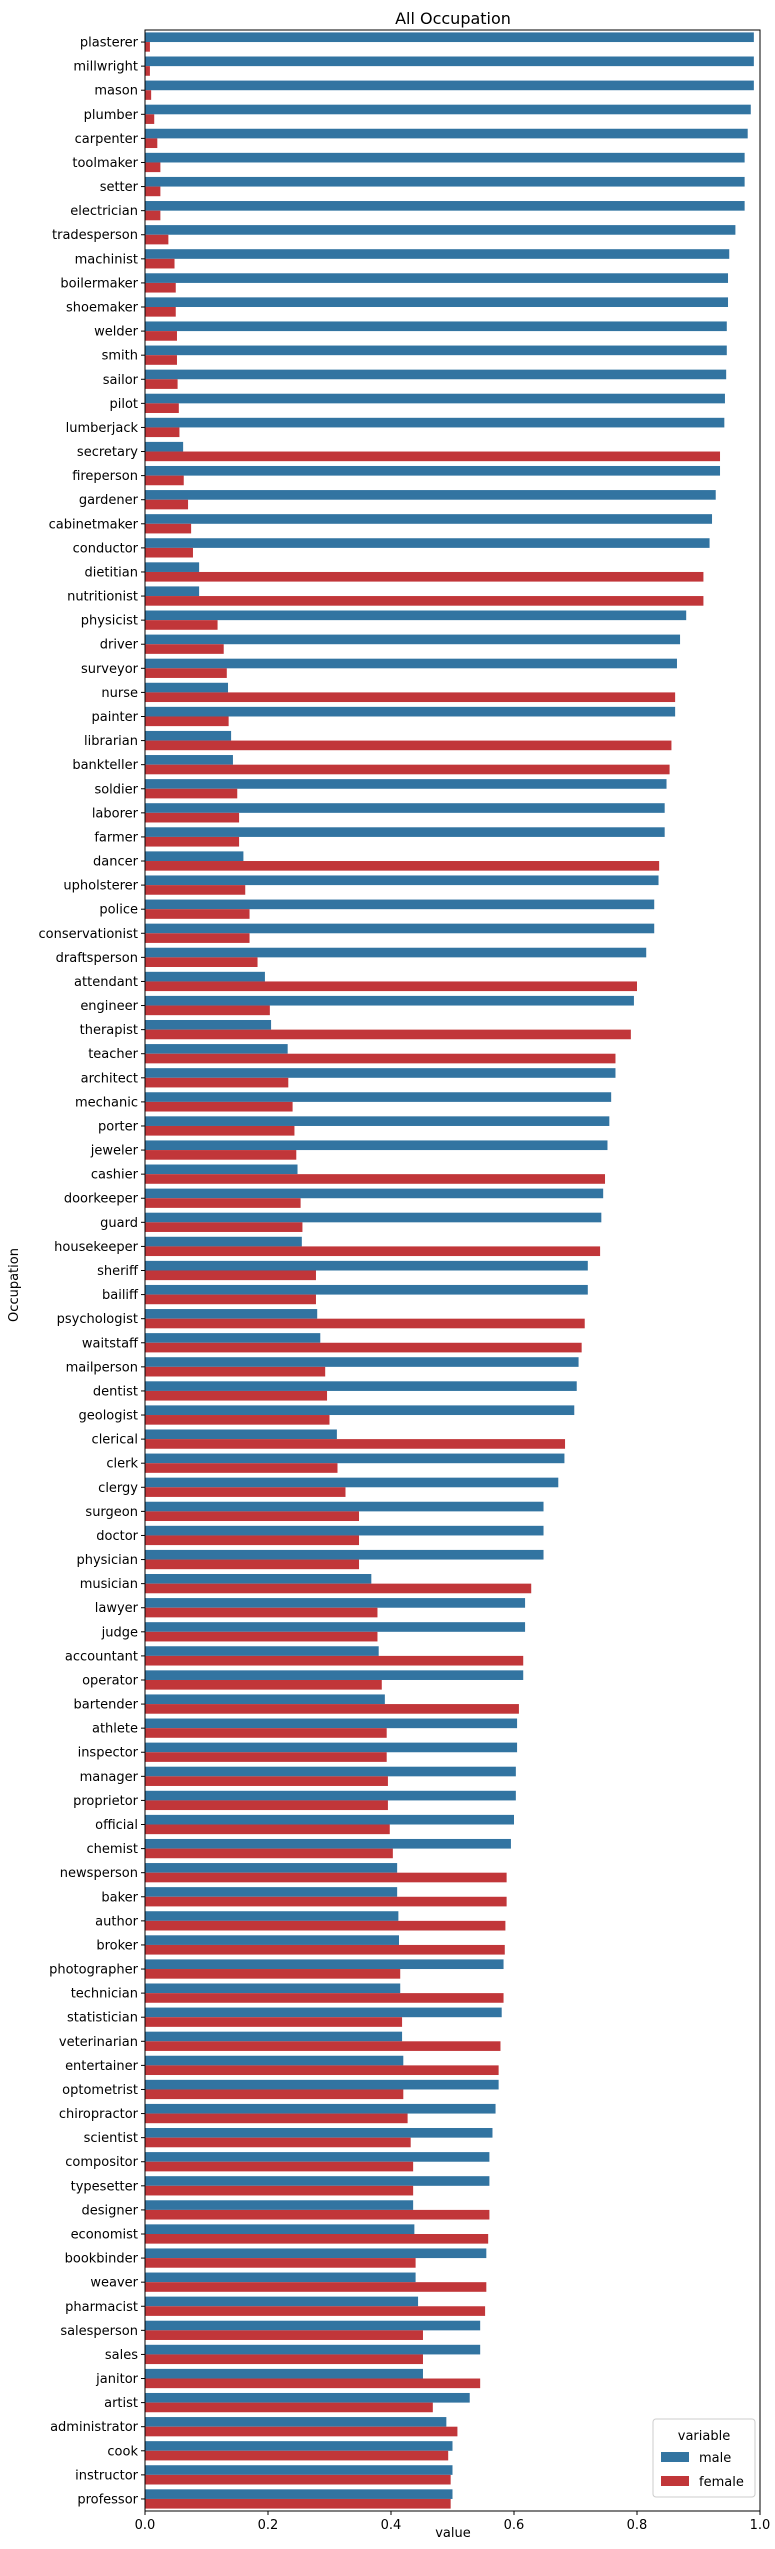  I want to click on bar-male-nutritionist, so click(172, 591).